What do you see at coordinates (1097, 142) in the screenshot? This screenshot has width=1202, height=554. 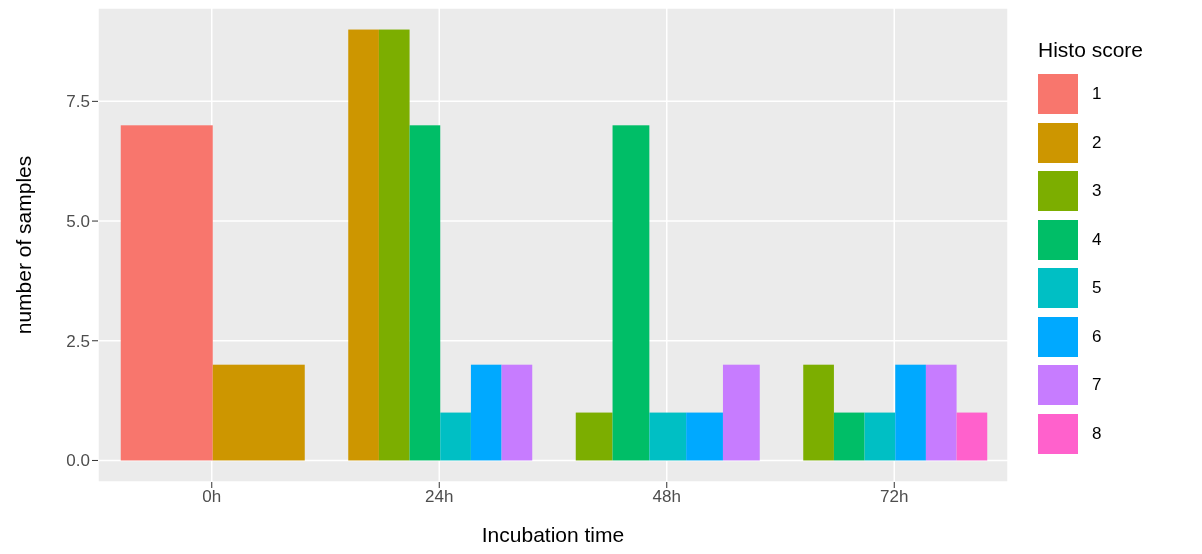 I see `legend-label: 2` at bounding box center [1097, 142].